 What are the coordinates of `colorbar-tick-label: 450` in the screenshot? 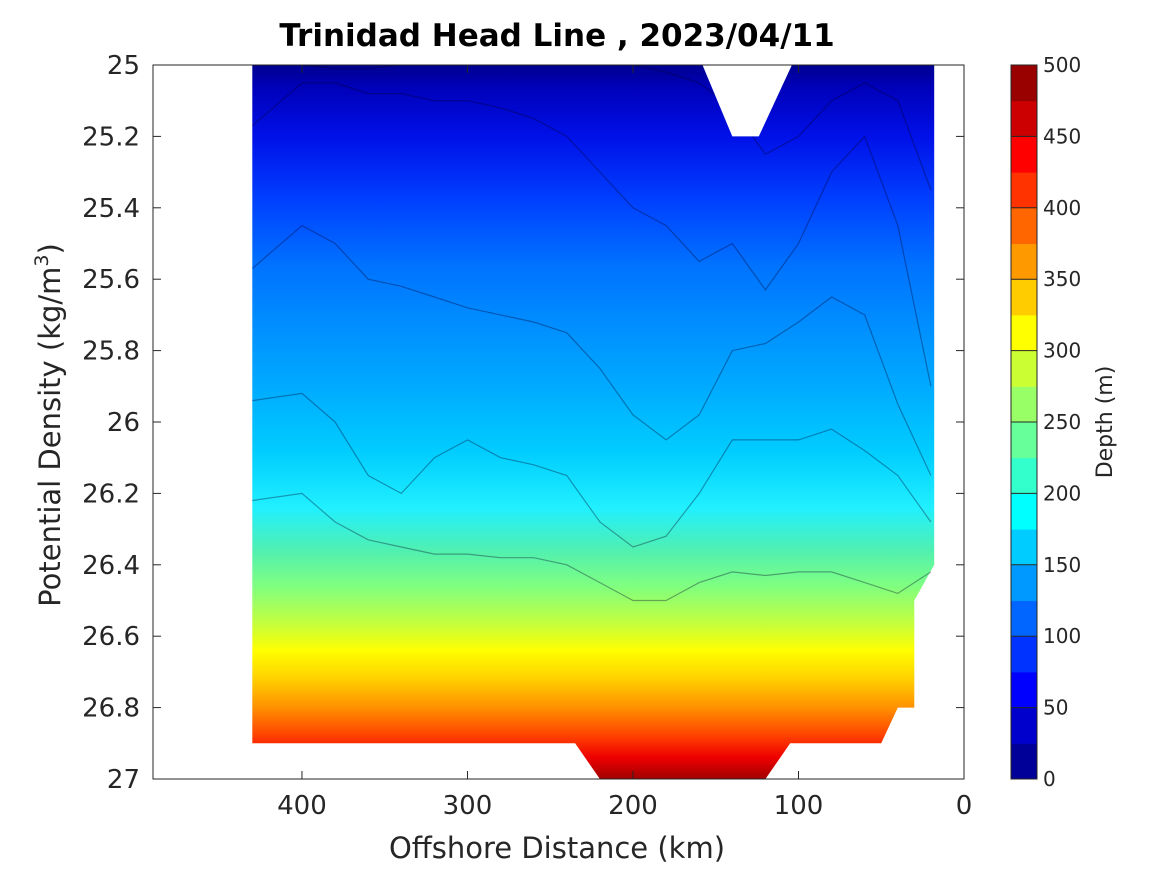 It's located at (1062, 136).